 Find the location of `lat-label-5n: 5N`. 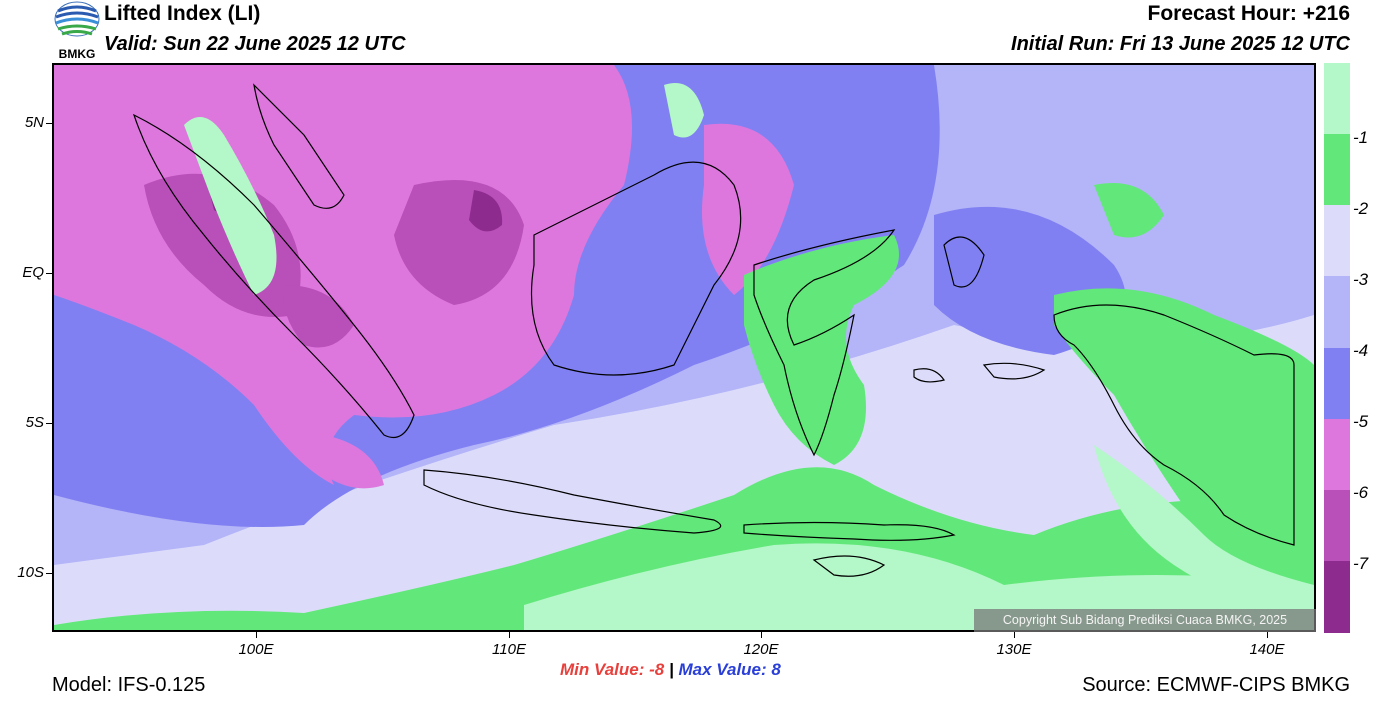

lat-label-5n: 5N is located at coordinates (34, 122).